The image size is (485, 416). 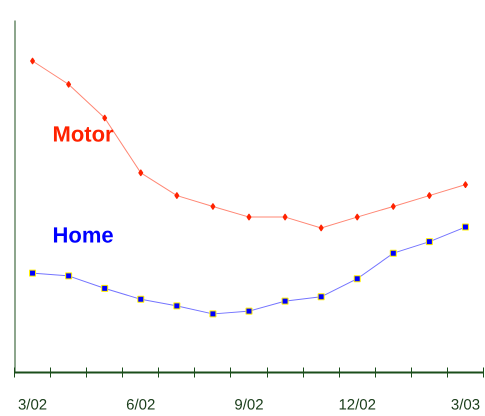 I want to click on series-label: Motor, so click(x=83, y=134).